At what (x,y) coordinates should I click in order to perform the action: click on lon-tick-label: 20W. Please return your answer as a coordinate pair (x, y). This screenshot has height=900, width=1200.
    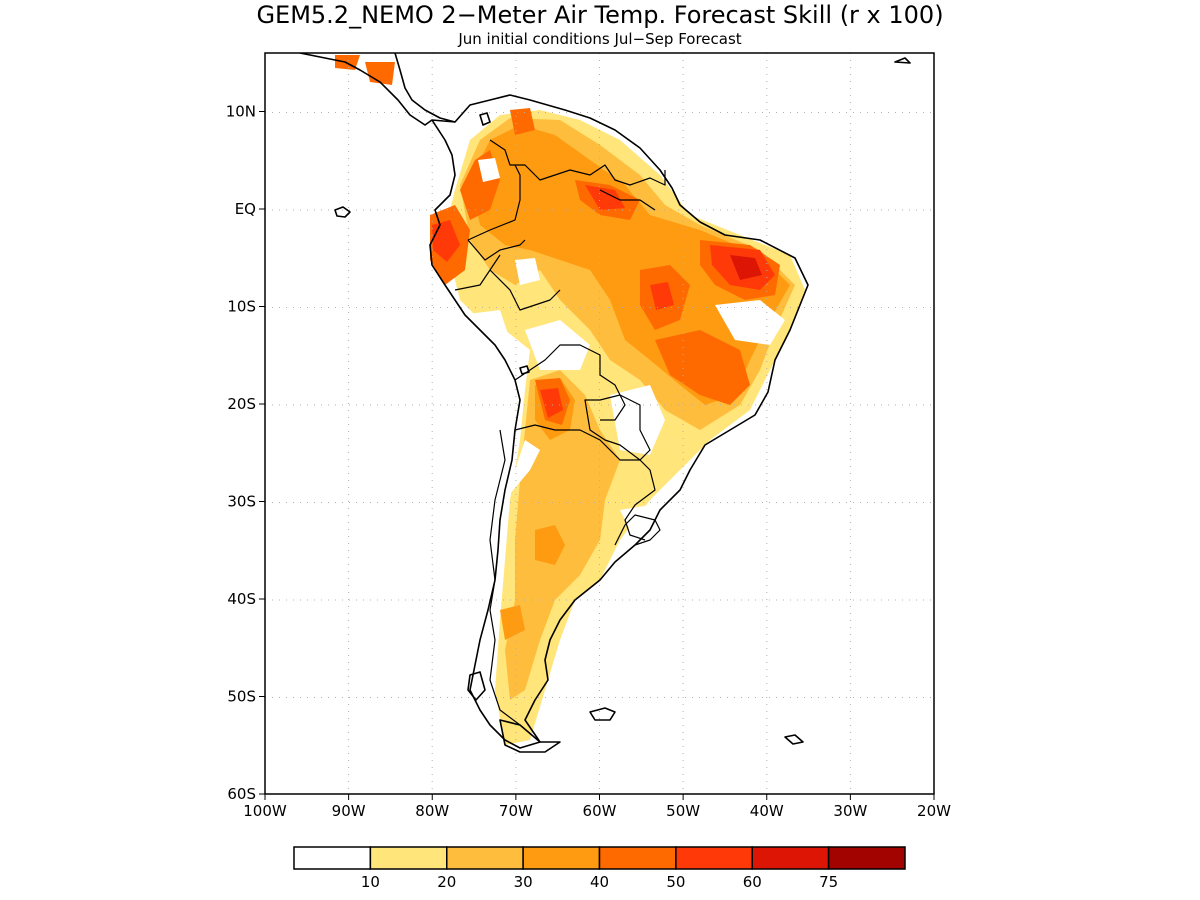
    Looking at the image, I should click on (934, 811).